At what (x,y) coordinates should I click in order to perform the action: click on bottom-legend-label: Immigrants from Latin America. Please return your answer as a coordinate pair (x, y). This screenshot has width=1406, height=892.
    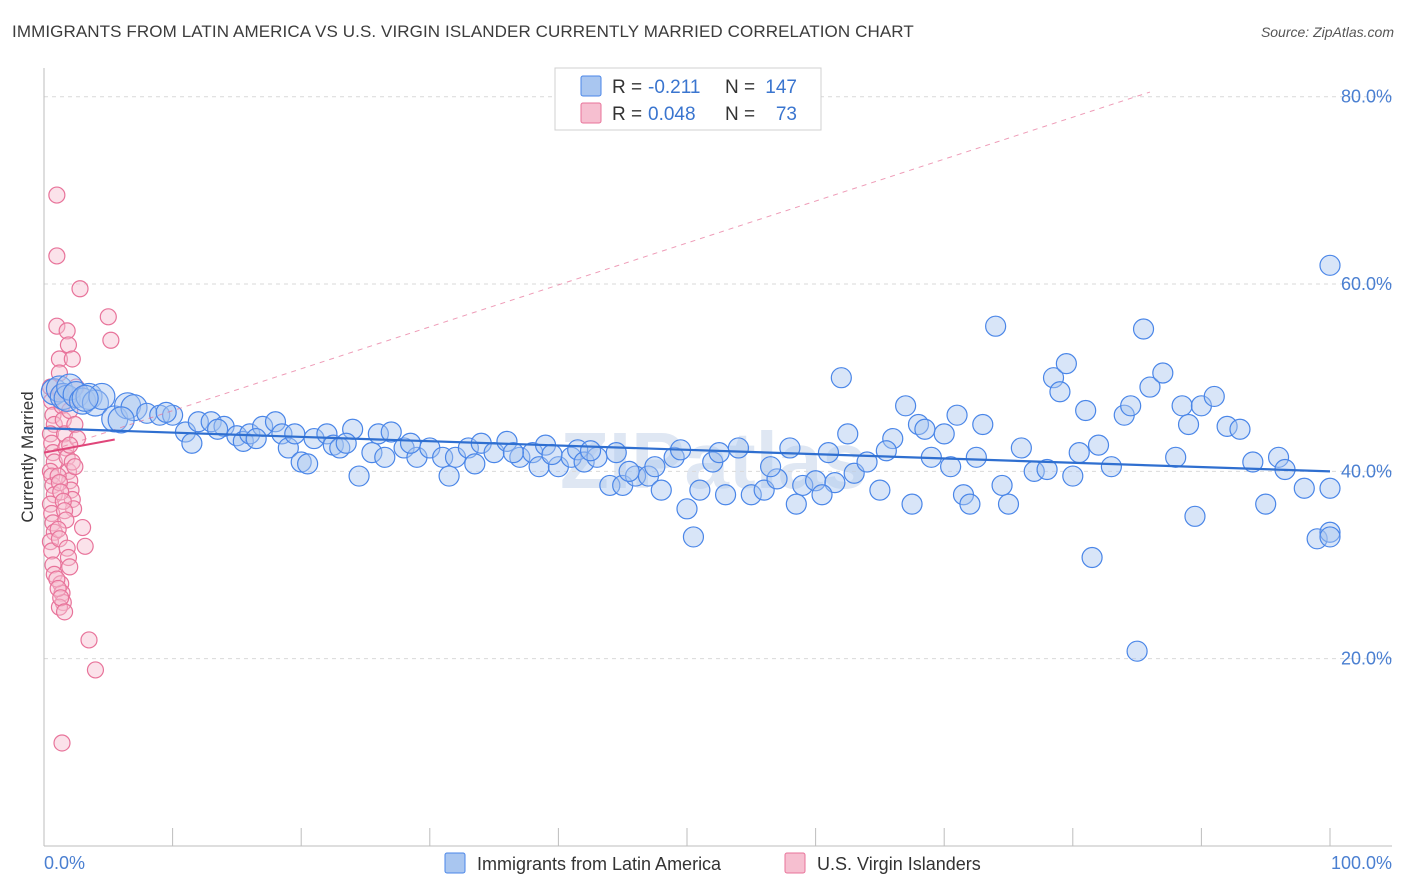
    Looking at the image, I should click on (599, 864).